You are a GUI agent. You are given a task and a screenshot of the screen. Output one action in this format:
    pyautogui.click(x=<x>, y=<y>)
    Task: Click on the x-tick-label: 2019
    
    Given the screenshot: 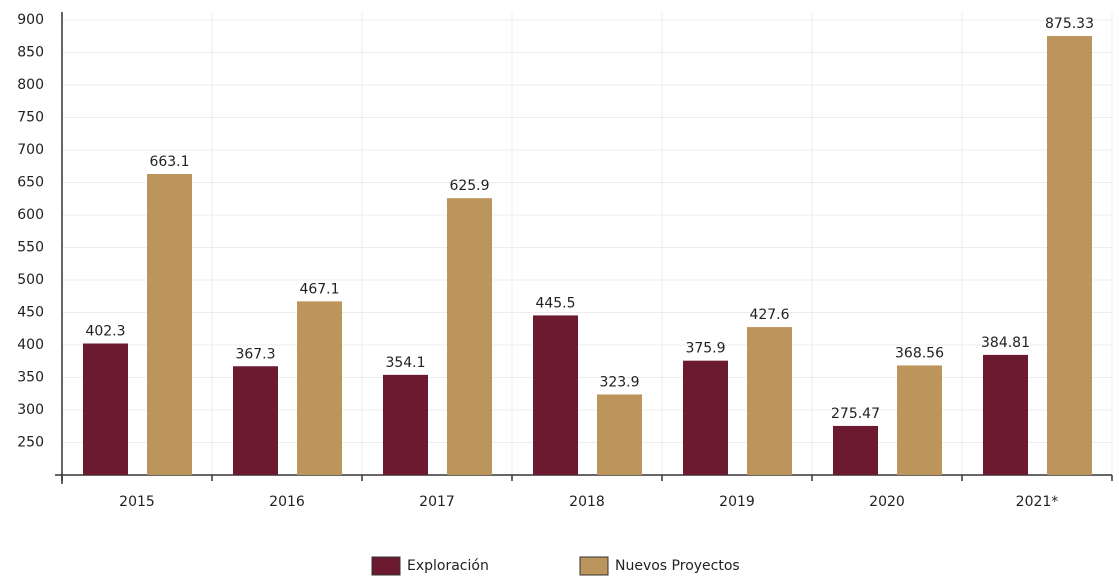 What is the action you would take?
    pyautogui.click(x=737, y=502)
    